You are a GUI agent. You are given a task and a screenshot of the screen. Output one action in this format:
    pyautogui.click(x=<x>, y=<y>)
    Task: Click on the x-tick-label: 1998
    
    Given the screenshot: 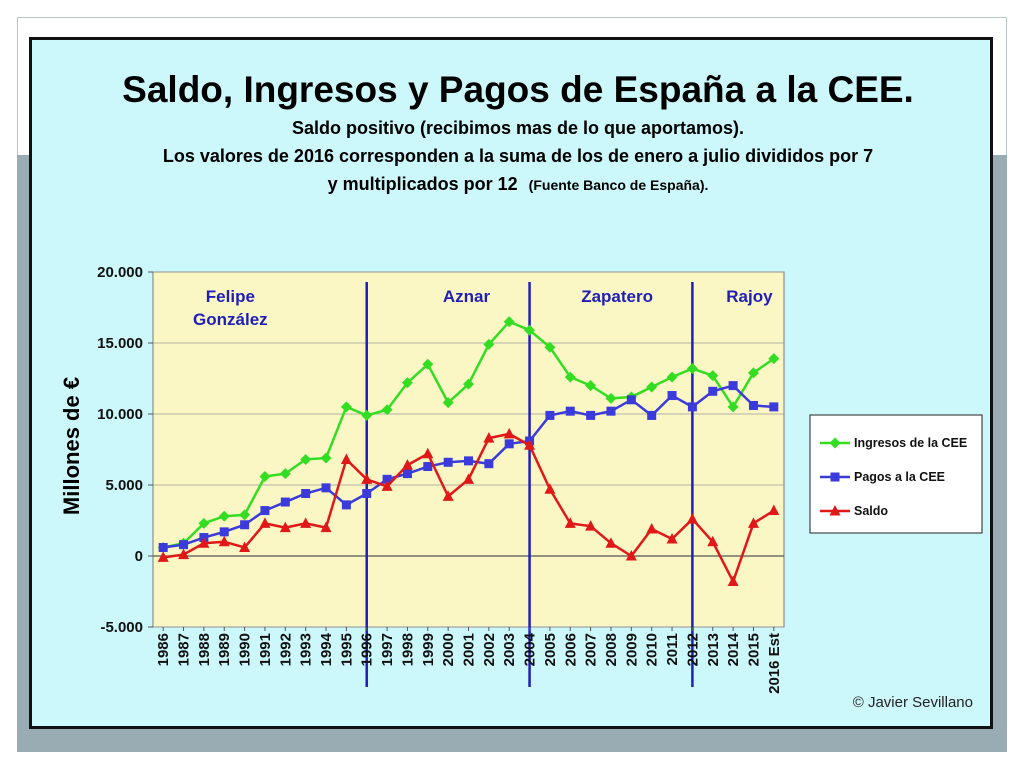 What is the action you would take?
    pyautogui.click(x=407, y=649)
    